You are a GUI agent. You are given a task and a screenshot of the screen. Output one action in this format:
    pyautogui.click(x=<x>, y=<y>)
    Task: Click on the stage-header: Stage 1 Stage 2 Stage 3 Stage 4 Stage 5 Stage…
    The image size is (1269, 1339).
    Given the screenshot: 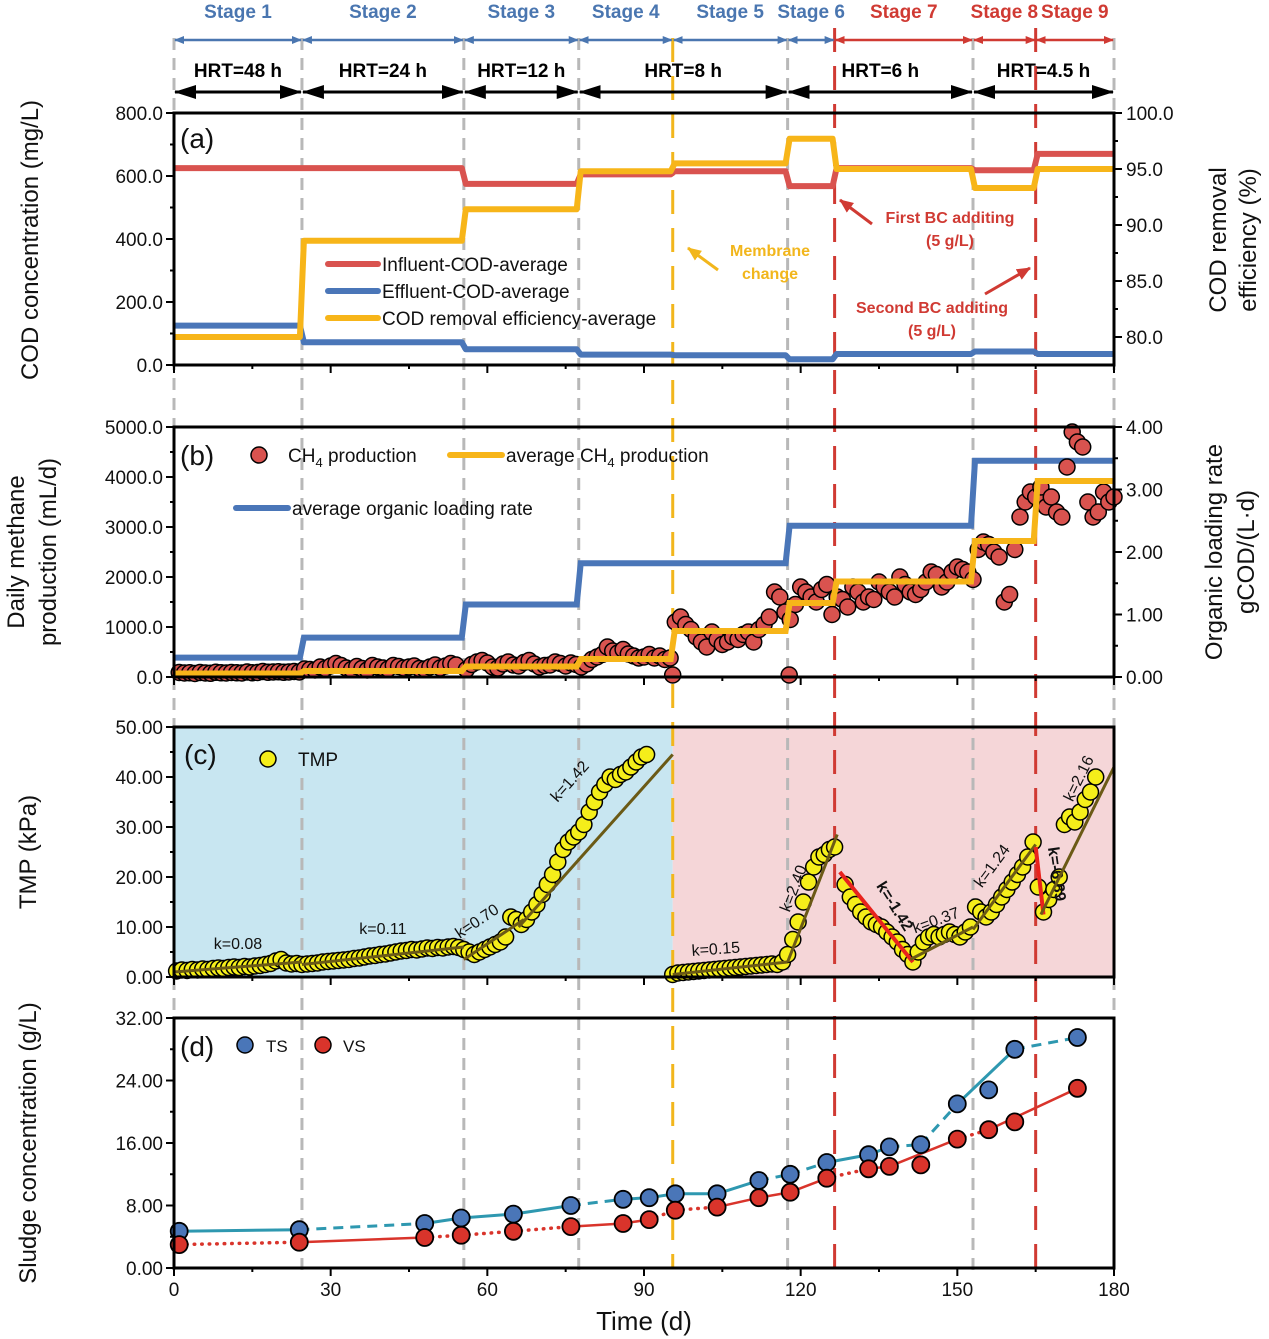 What is the action you would take?
    pyautogui.click(x=644, y=50)
    